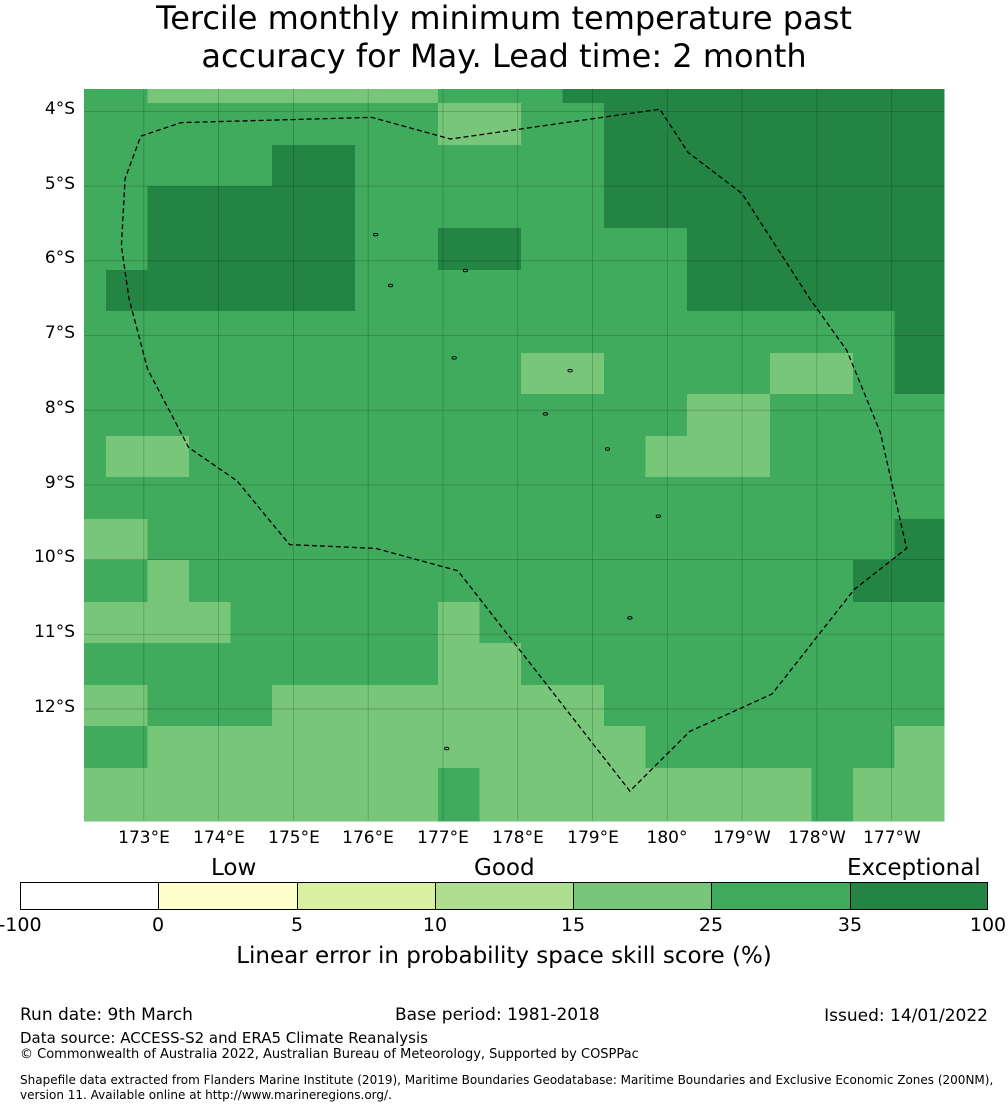 This screenshot has height=1110, width=1008. I want to click on lon-label: 180°, so click(667, 838).